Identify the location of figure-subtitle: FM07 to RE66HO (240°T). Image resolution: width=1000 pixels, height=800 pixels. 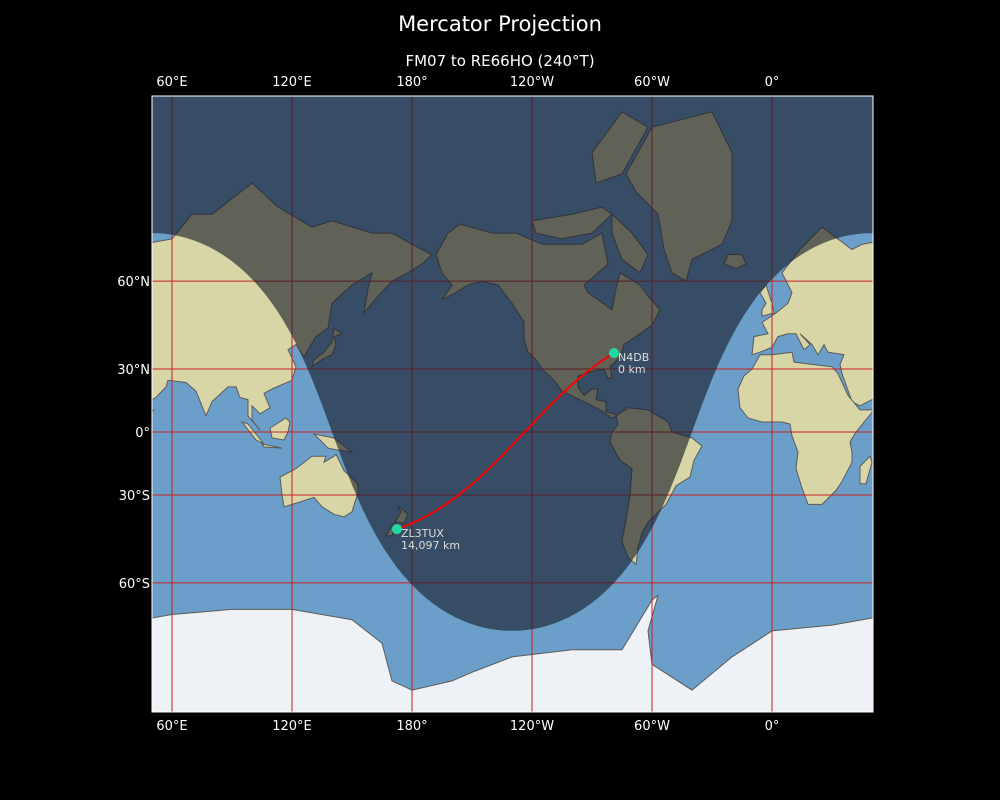
(500, 61).